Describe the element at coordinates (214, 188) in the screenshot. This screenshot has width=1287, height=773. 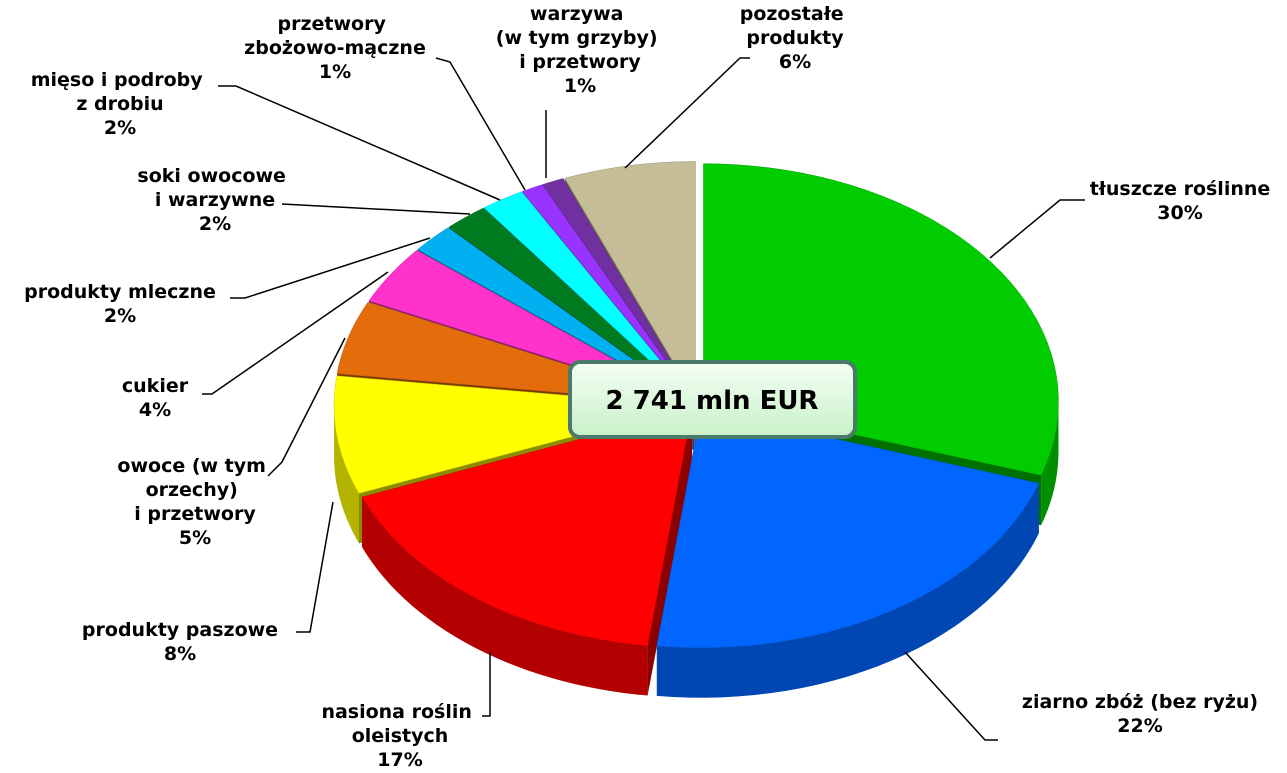
I see `slice-label: soki owocowe i warzywne` at that location.